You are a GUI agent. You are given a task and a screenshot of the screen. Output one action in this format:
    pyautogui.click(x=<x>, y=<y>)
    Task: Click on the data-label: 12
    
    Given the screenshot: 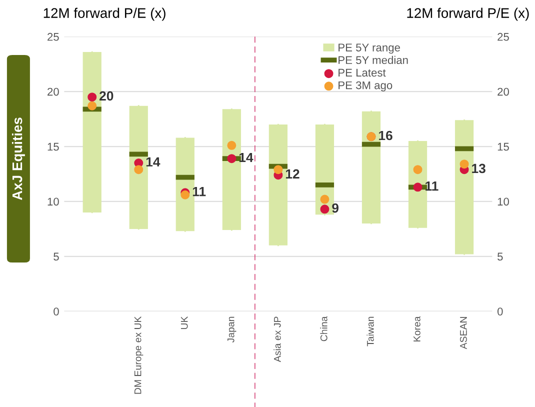 What is the action you would take?
    pyautogui.click(x=293, y=174)
    